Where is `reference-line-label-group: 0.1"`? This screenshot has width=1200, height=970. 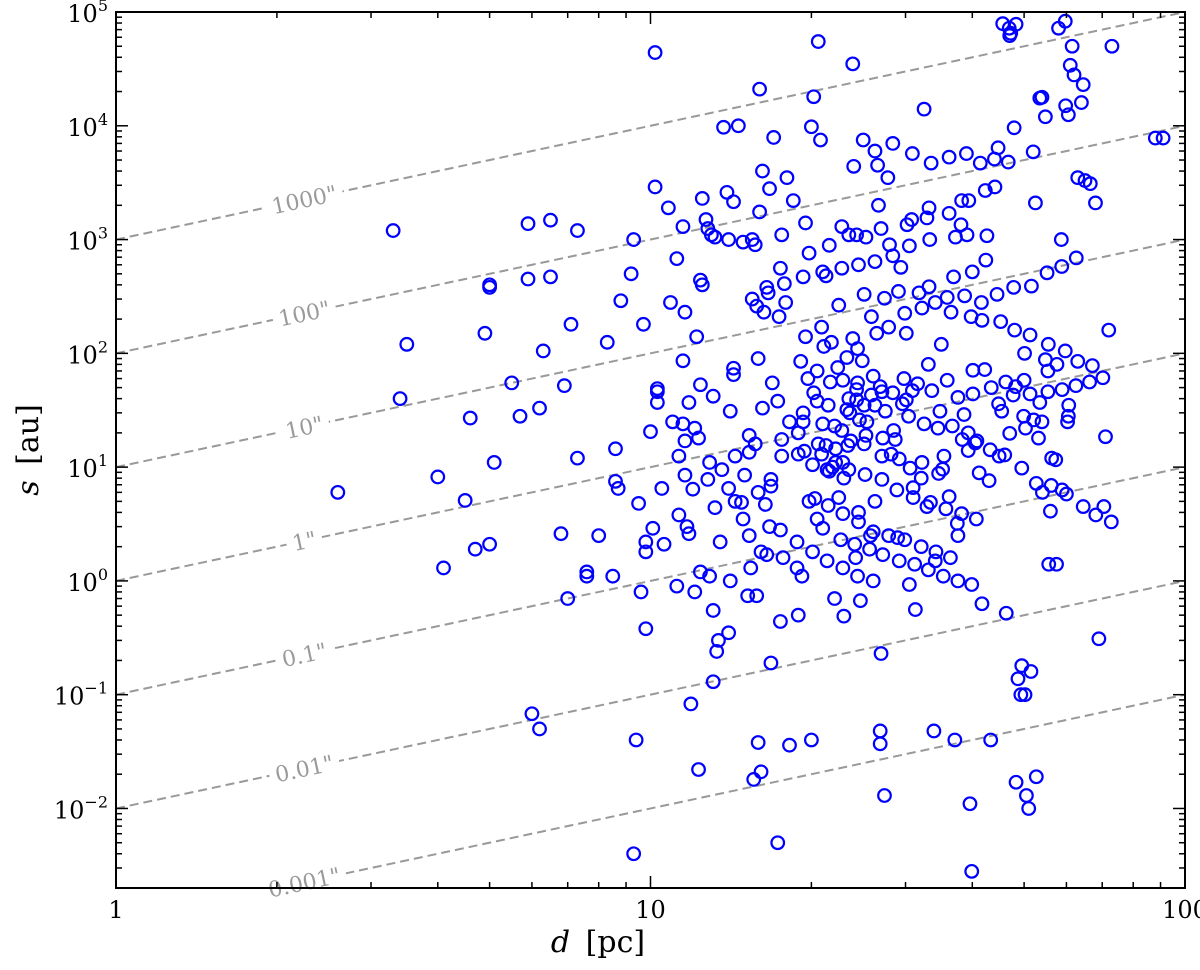
reference-line-label-group: 0.1" is located at coordinates (304, 655).